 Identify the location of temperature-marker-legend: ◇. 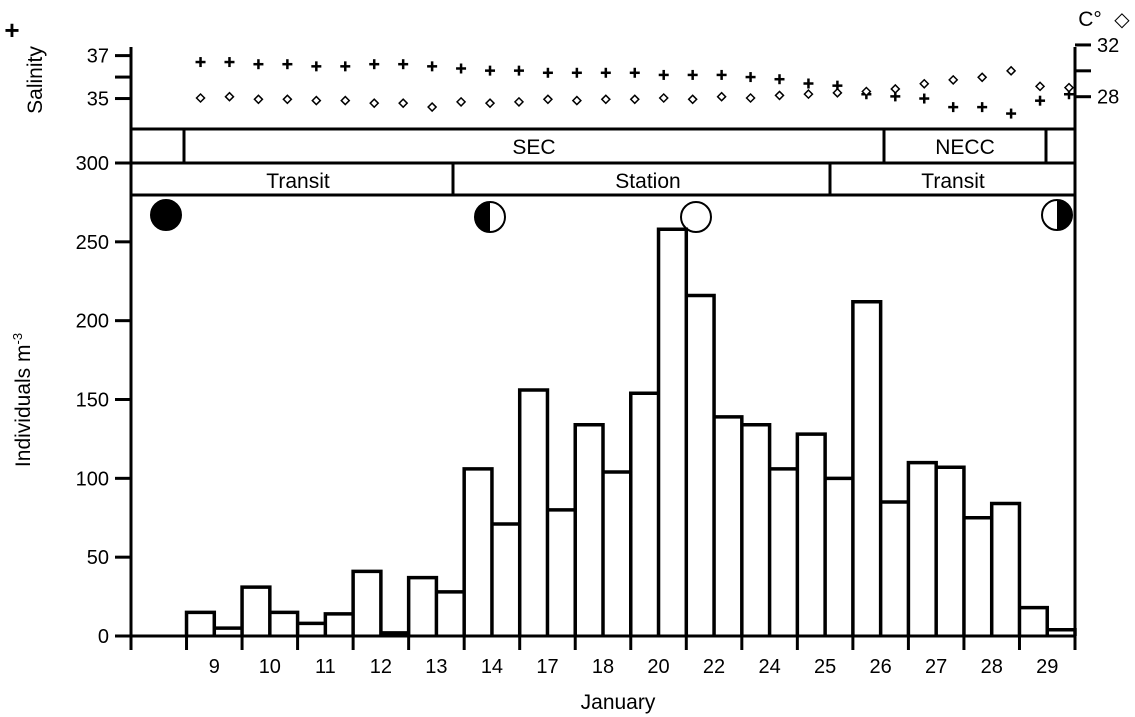
(1122, 20).